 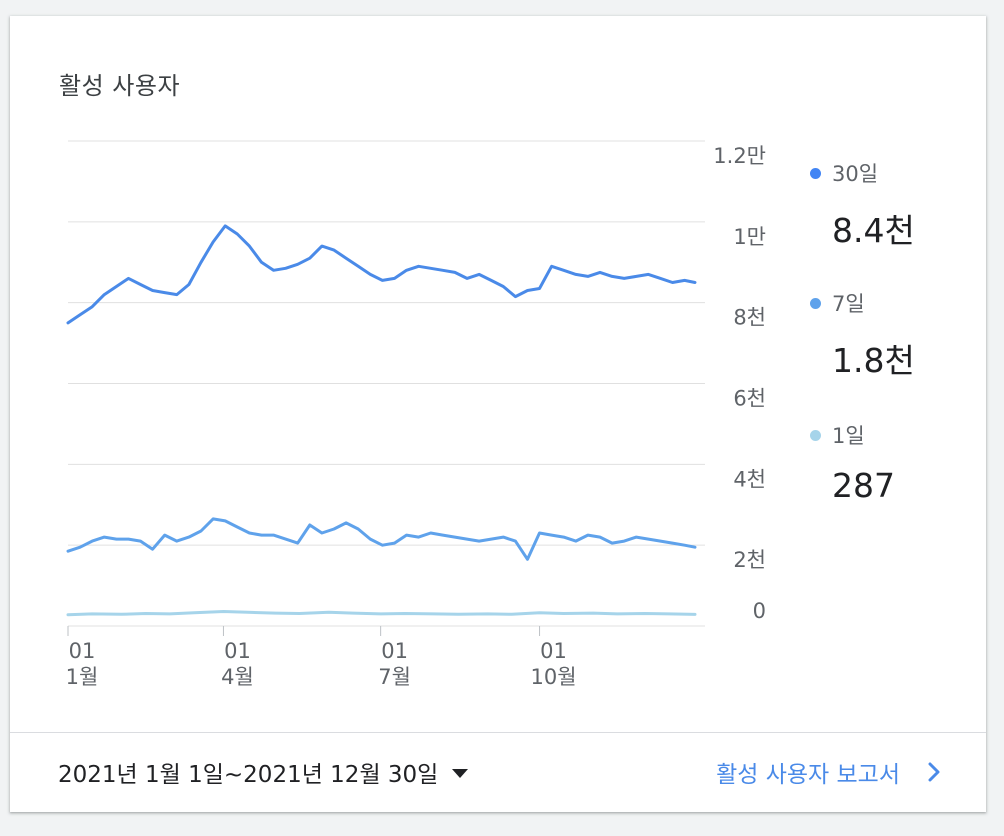 What do you see at coordinates (120, 86) in the screenshot?
I see `card-title: 활성 사용자` at bounding box center [120, 86].